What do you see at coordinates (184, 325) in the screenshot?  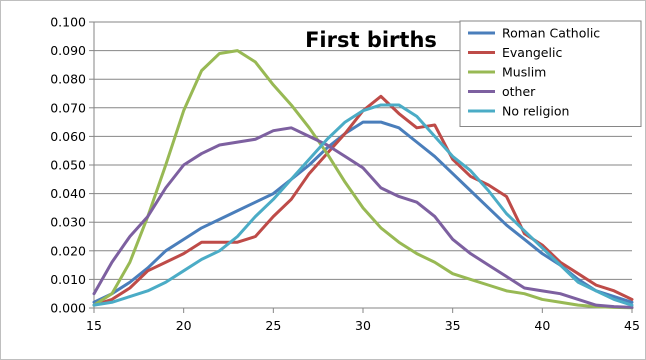 I see `x-tick-label: 20` at bounding box center [184, 325].